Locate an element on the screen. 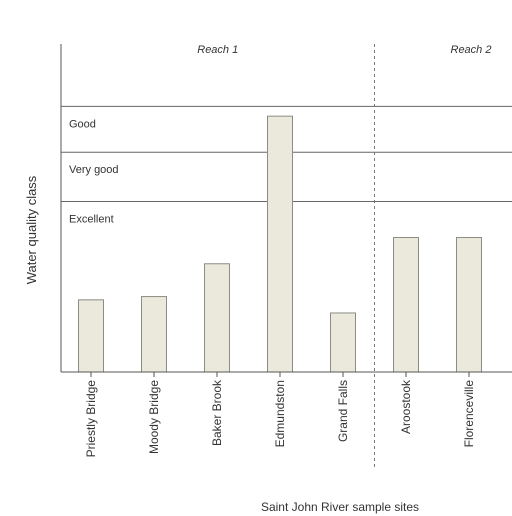 The image size is (512, 516). x-tick-label: Edmundston is located at coordinates (280, 413).